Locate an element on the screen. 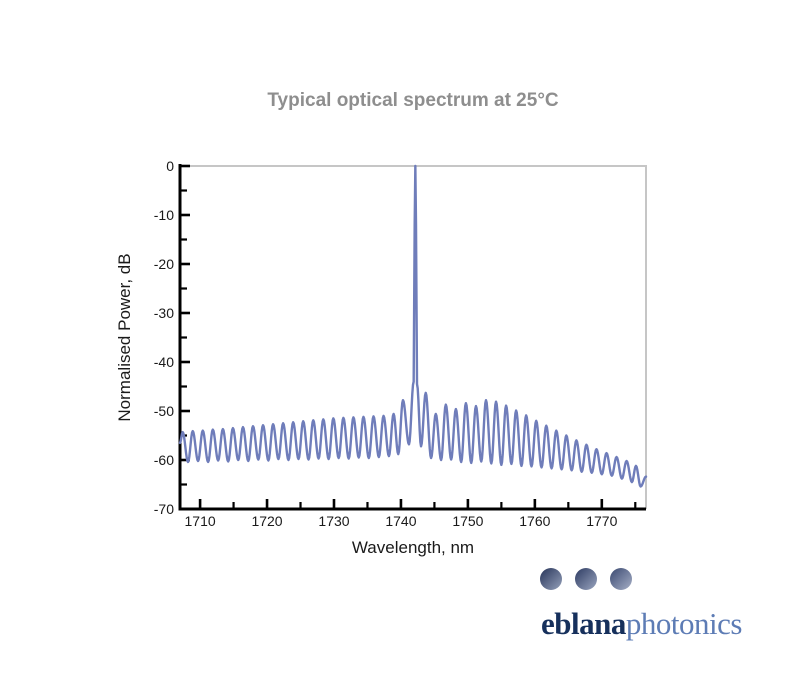 The image size is (800, 700). y-tick-label: -50 is located at coordinates (164, 411).